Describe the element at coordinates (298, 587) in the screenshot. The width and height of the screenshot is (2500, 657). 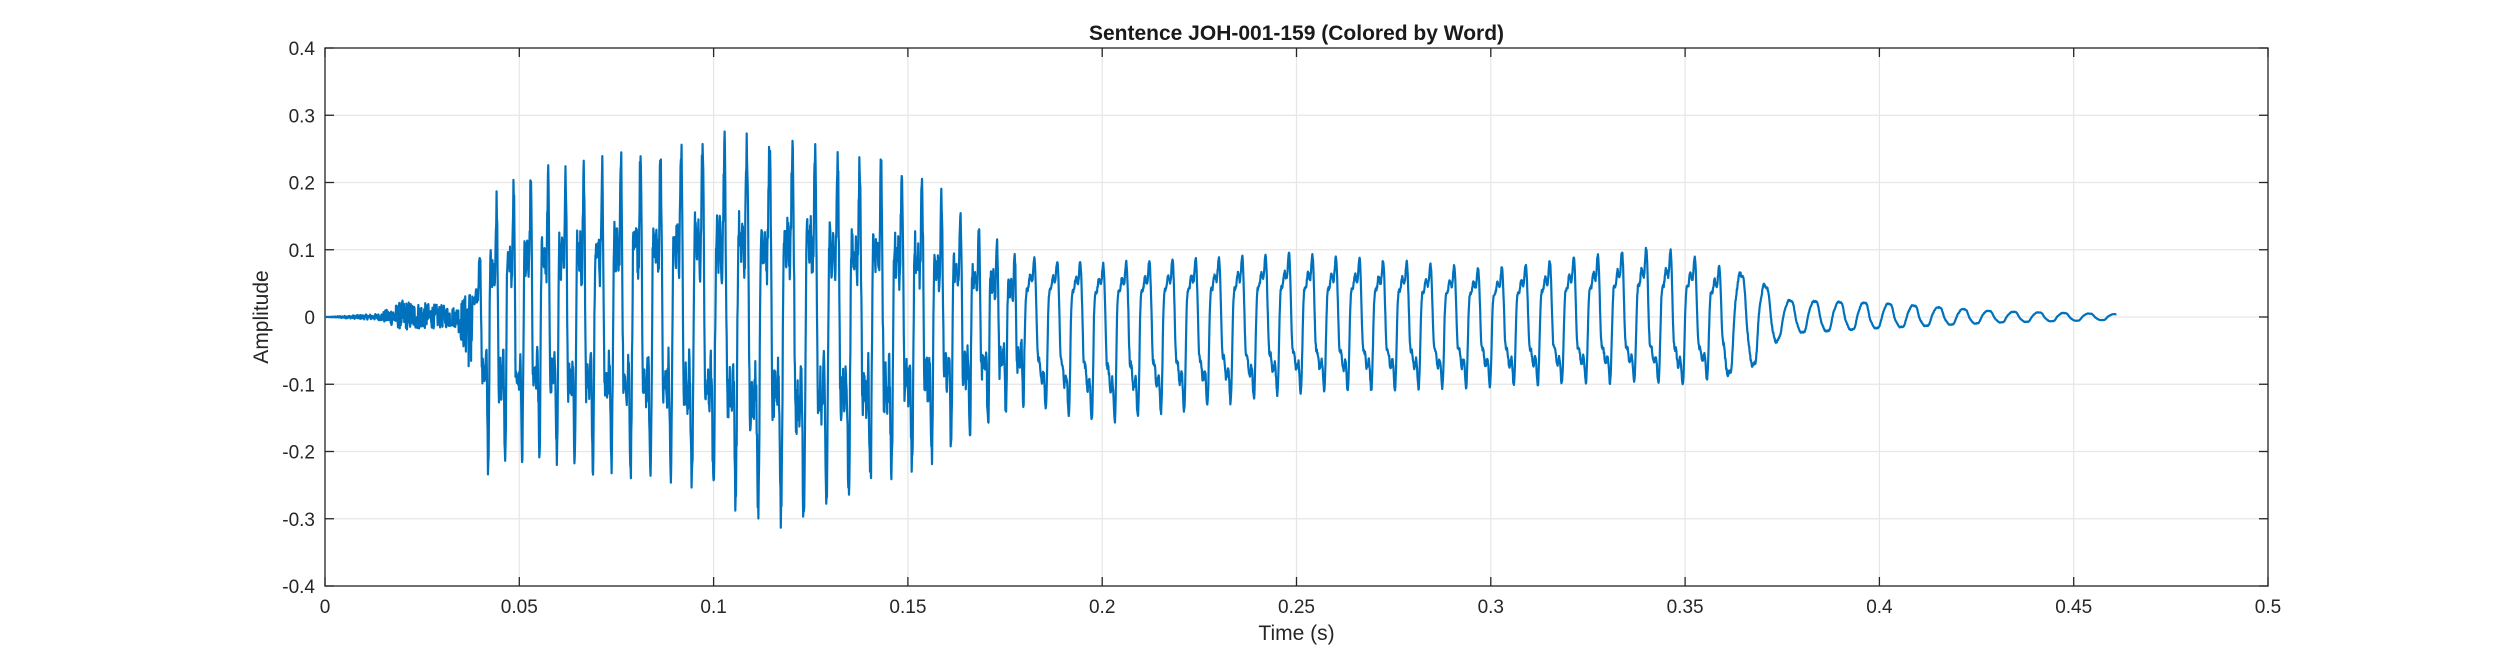
I see `y-tick-label: -0.4` at that location.